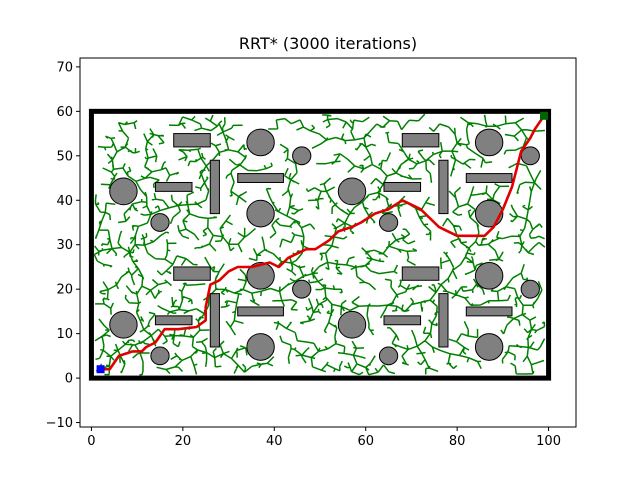 Image resolution: width=640 pixels, height=480 pixels. Describe the element at coordinates (548, 441) in the screenshot. I see `x-tick-label: 100` at that location.